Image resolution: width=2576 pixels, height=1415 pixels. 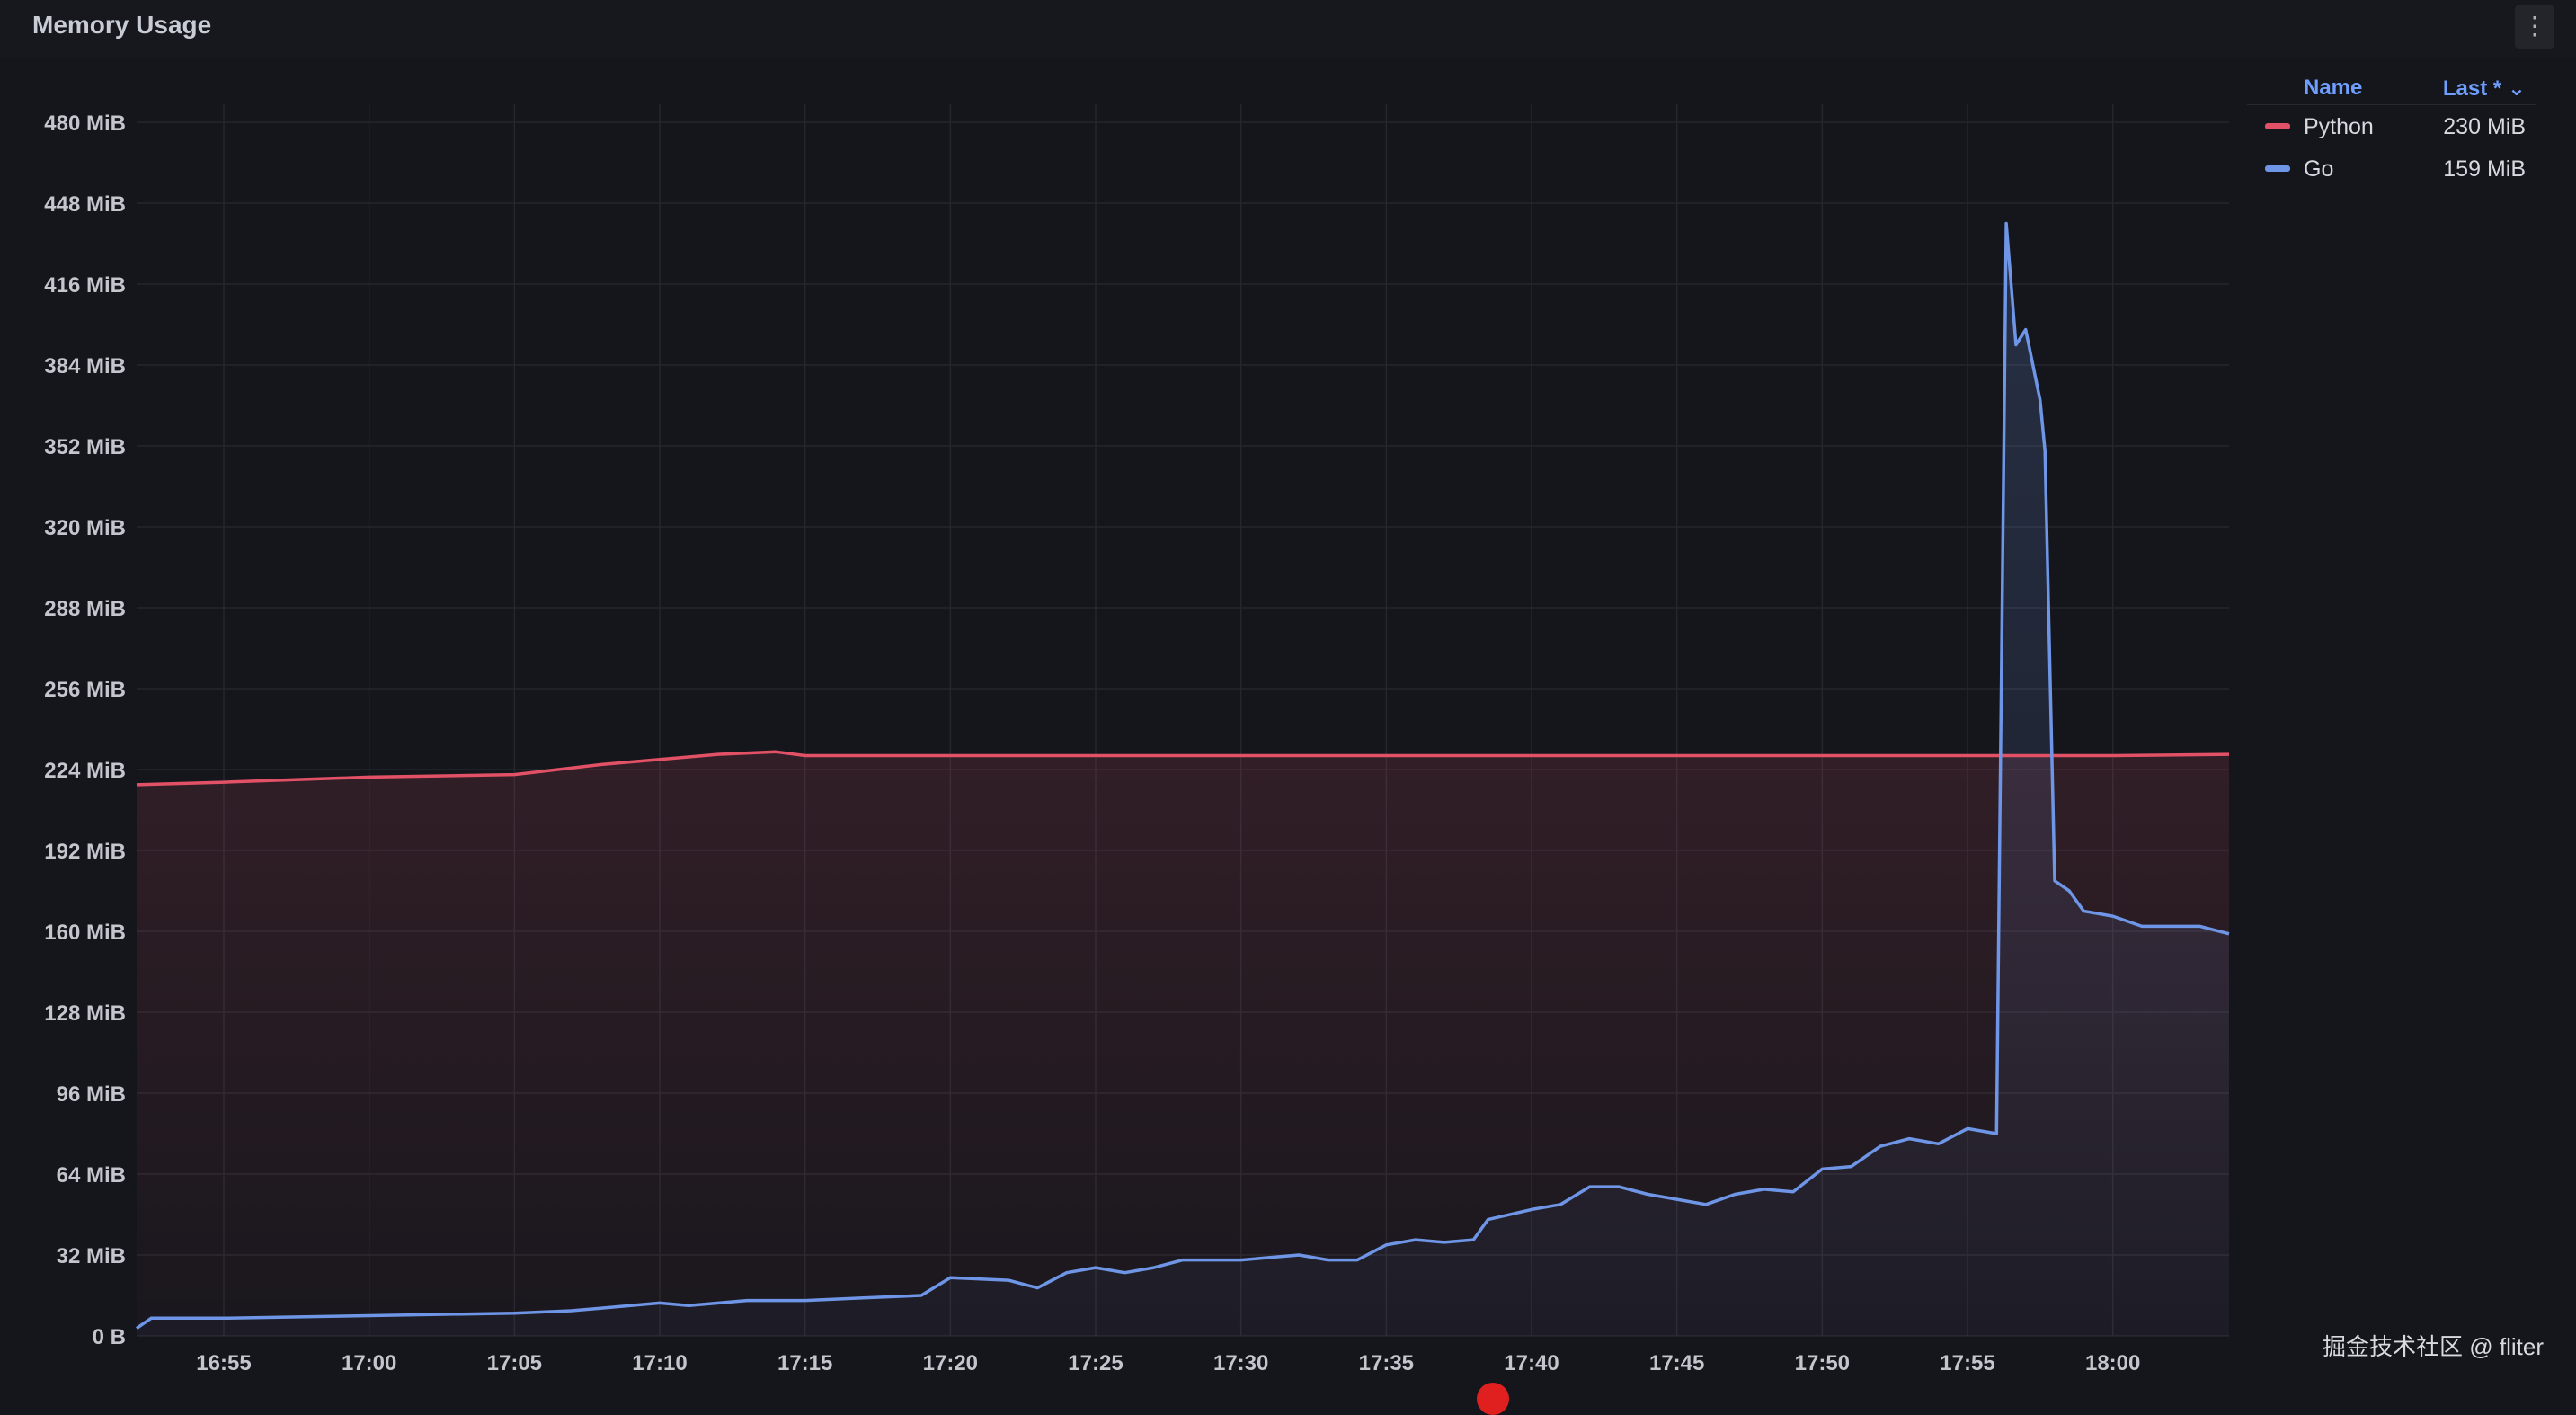 I want to click on y-tick-label: 256 MiB, so click(x=85, y=690).